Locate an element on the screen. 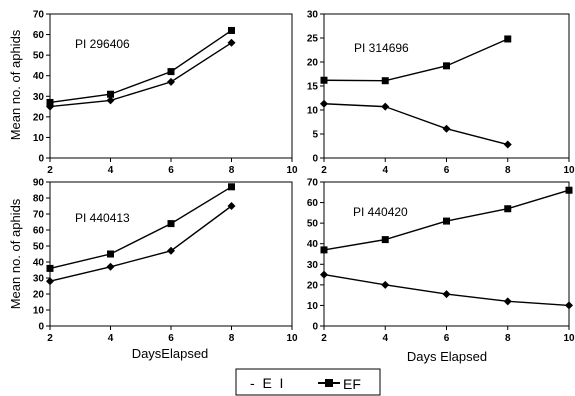 Image resolution: width=575 pixels, height=396 pixels. legend-label-ef: EF is located at coordinates (352, 384).